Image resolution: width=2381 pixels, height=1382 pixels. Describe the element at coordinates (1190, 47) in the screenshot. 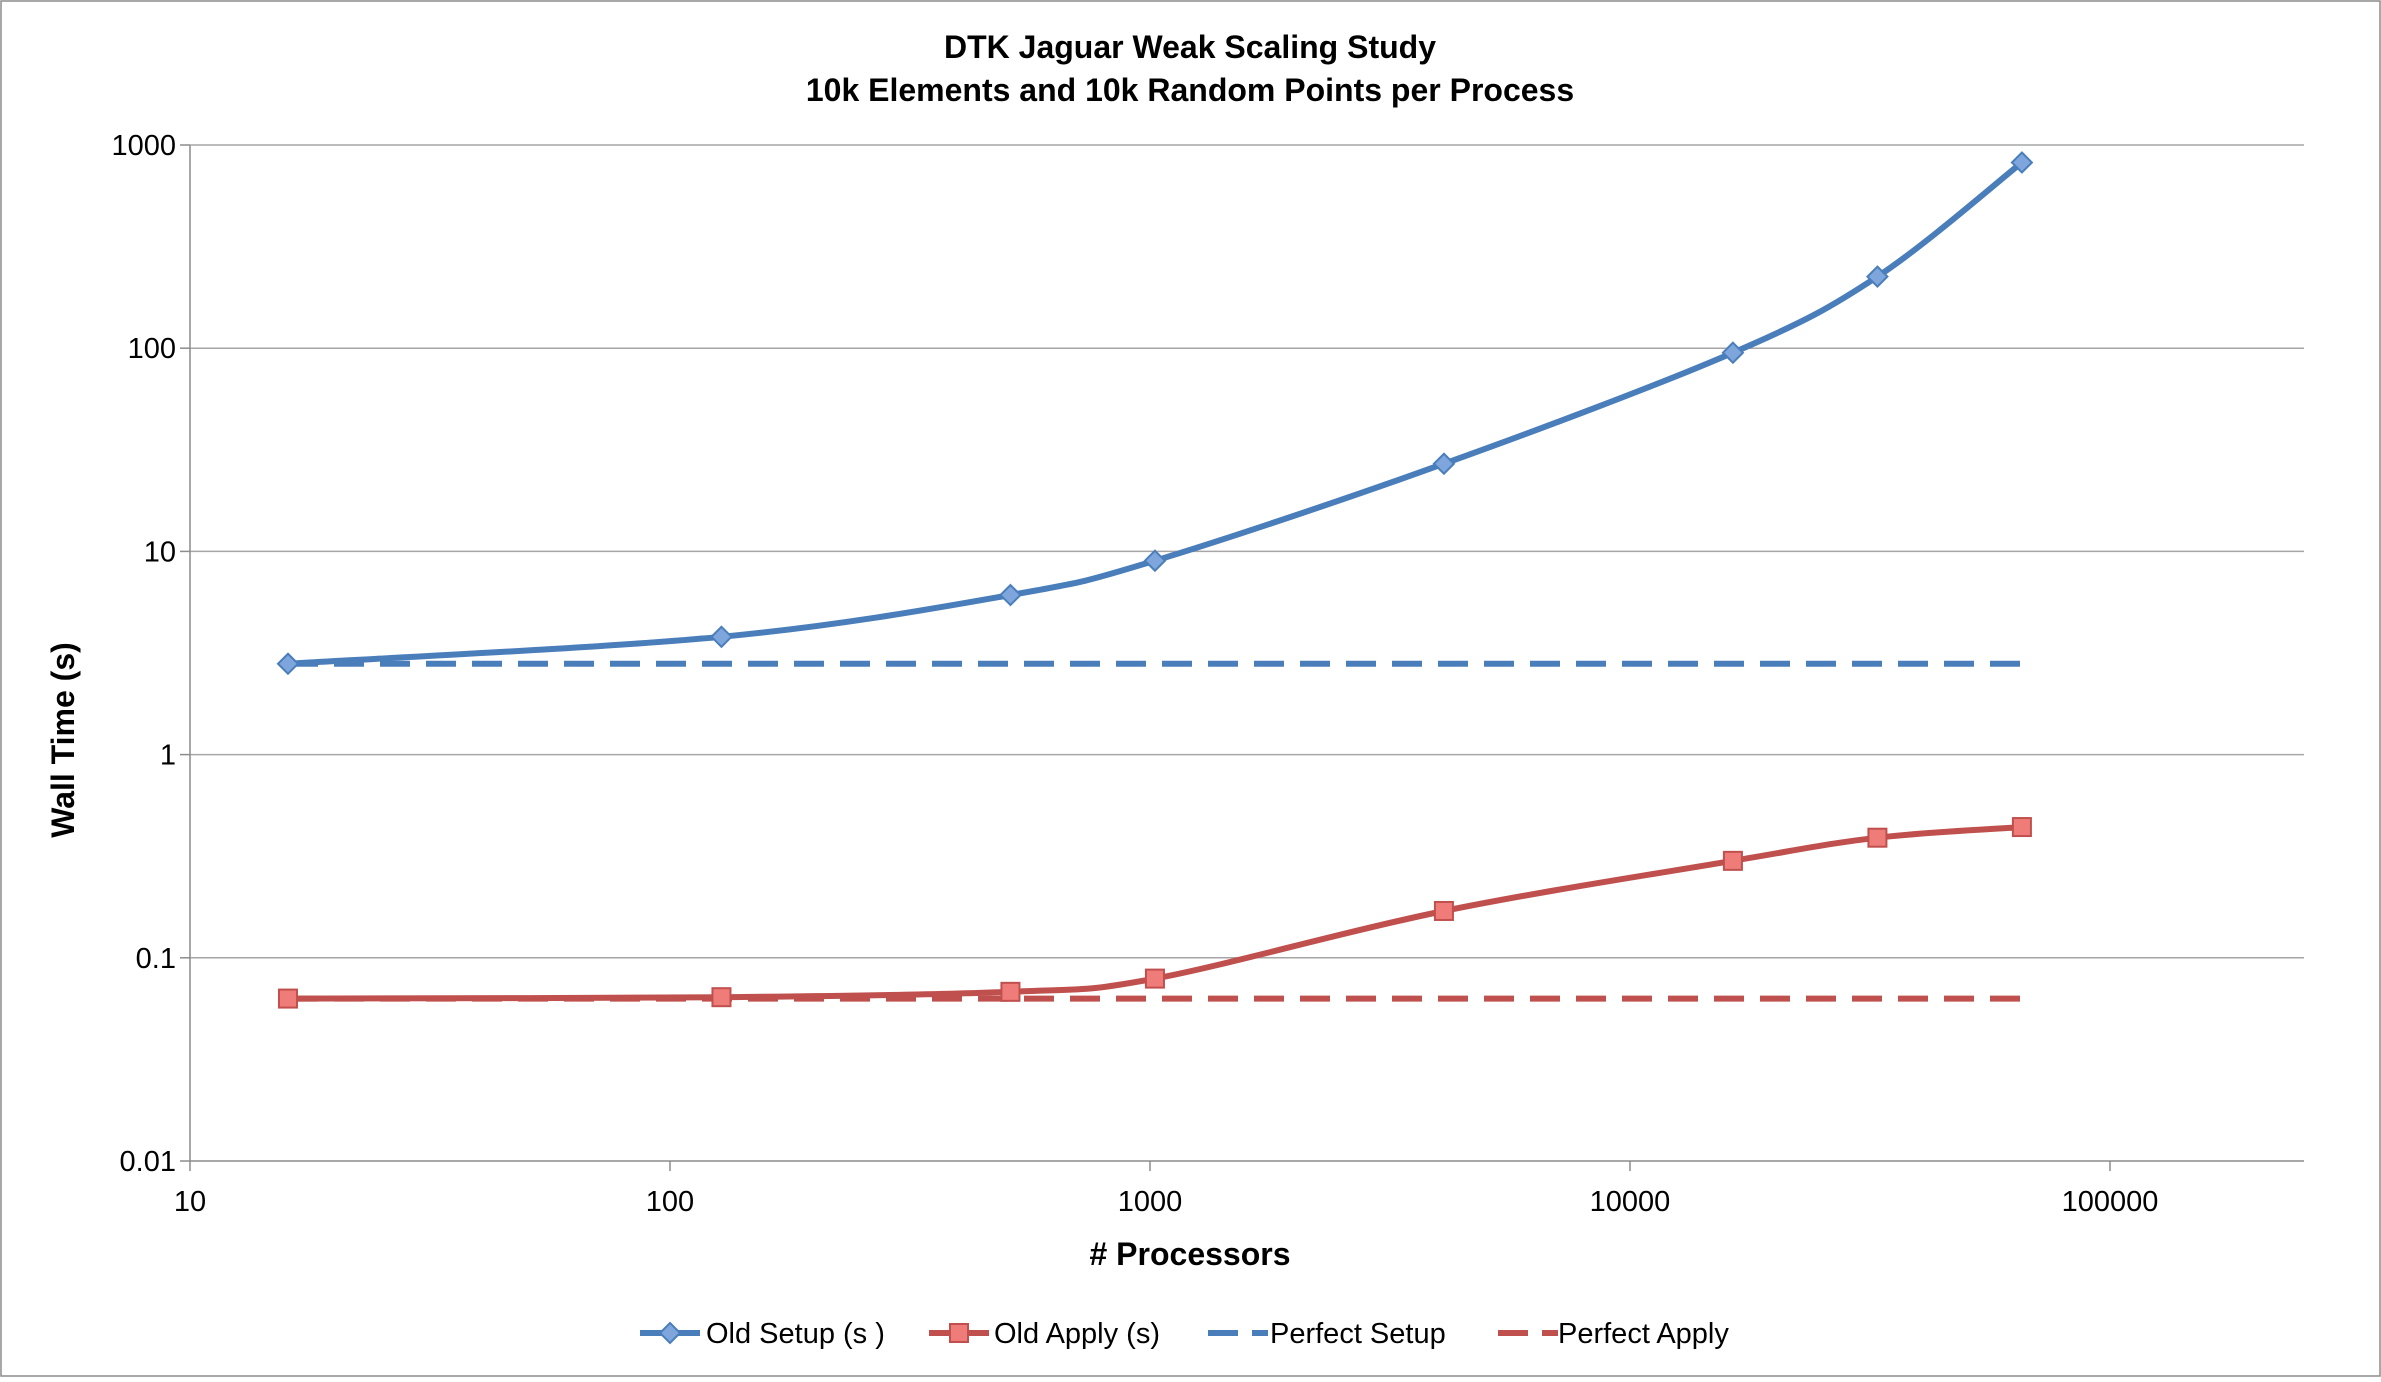

I see `chart-title: DTK Jaguar Weak Scaling Study` at that location.